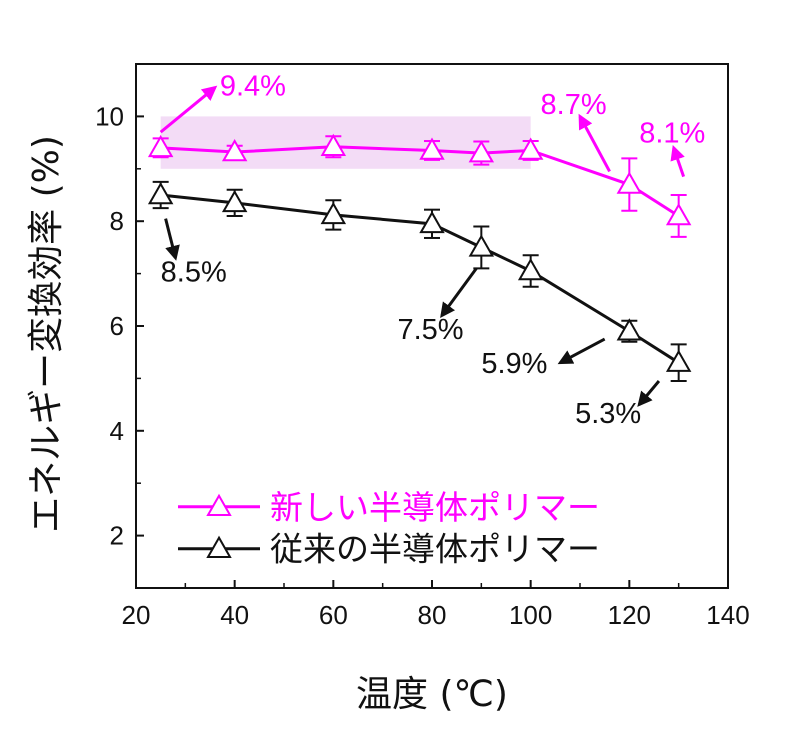 Image resolution: width=800 pixels, height=744 pixels. I want to click on annotation-label: 8.1%, so click(672, 134).